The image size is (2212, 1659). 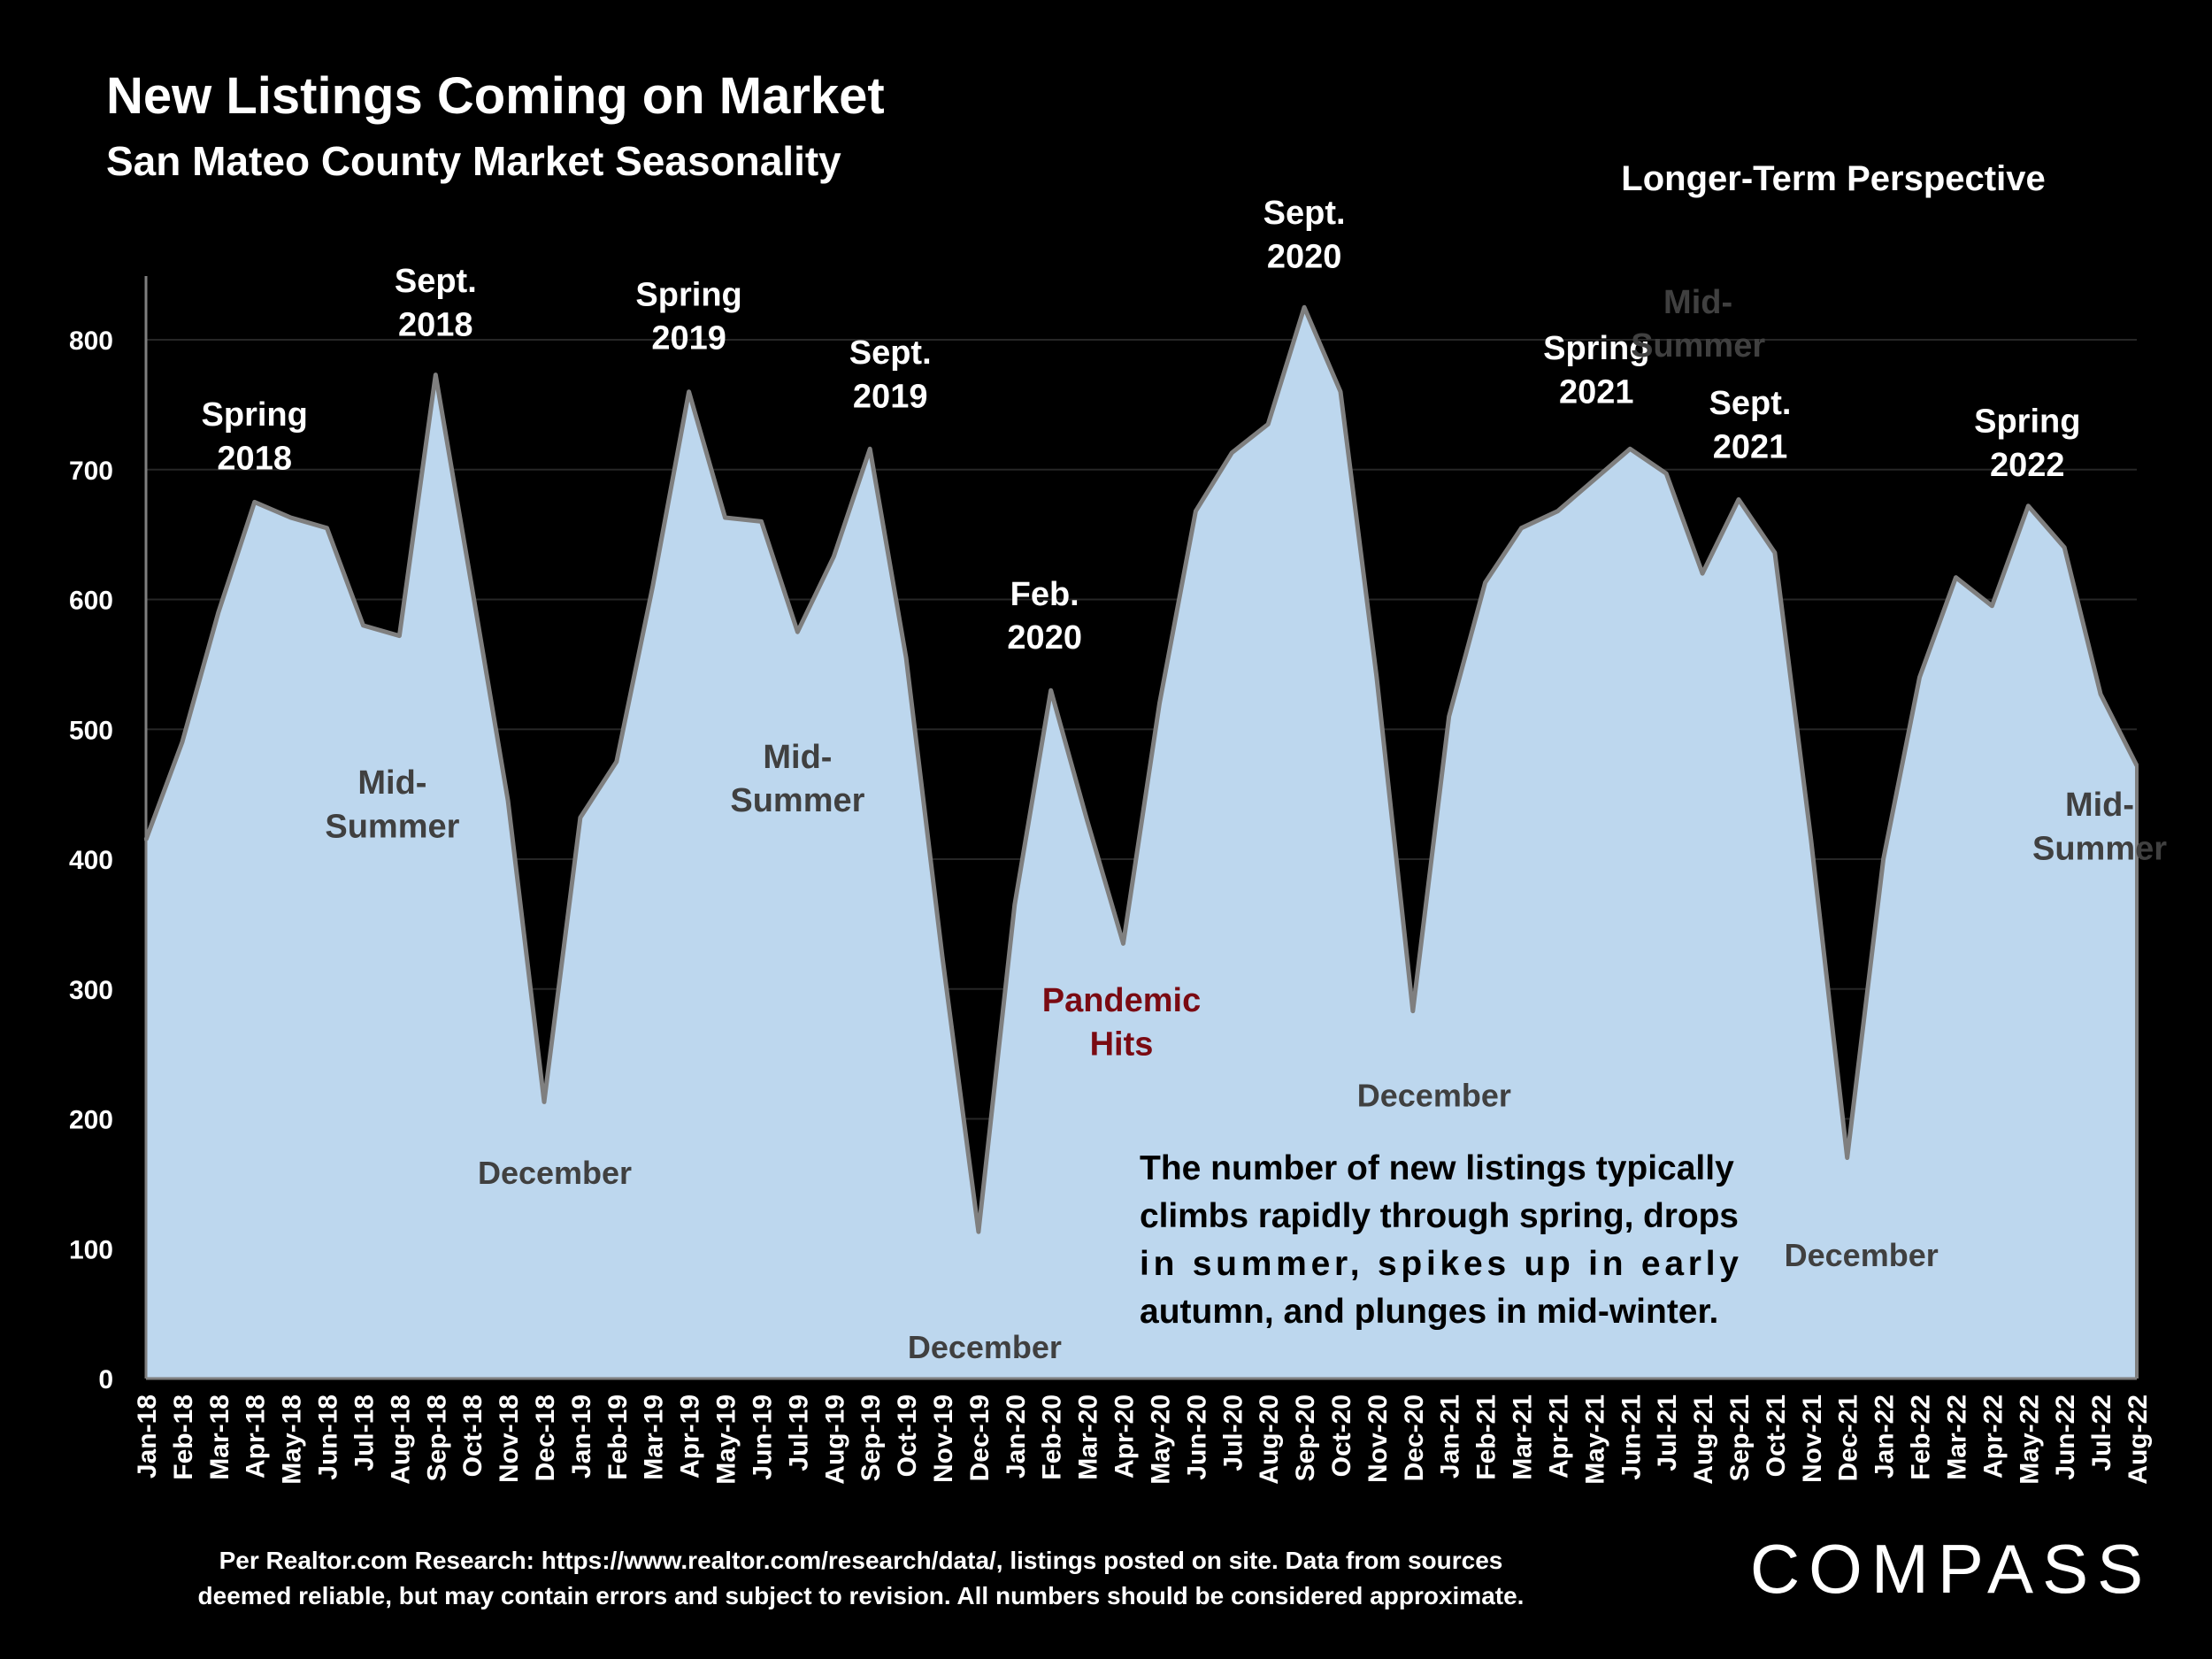 What do you see at coordinates (1304, 308) in the screenshot?
I see `data-point-Sep-20: Sep-20: 825` at bounding box center [1304, 308].